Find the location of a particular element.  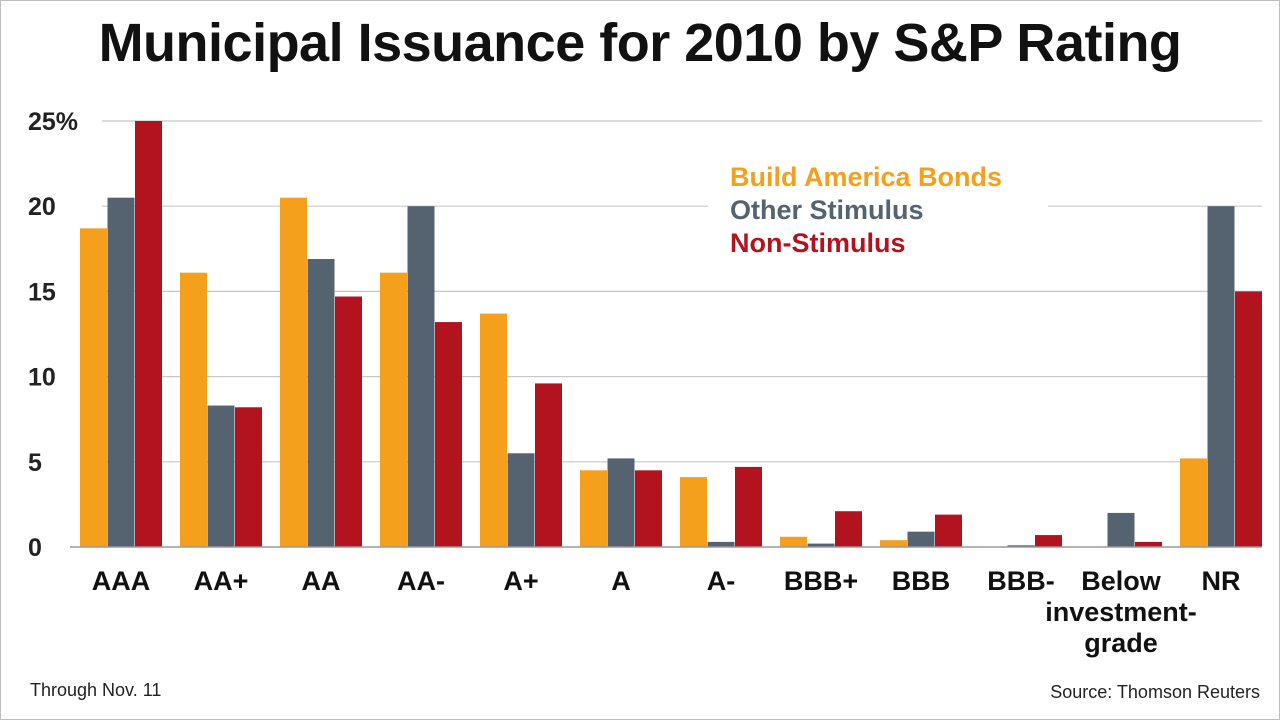

legend-background is located at coordinates (878, 207).